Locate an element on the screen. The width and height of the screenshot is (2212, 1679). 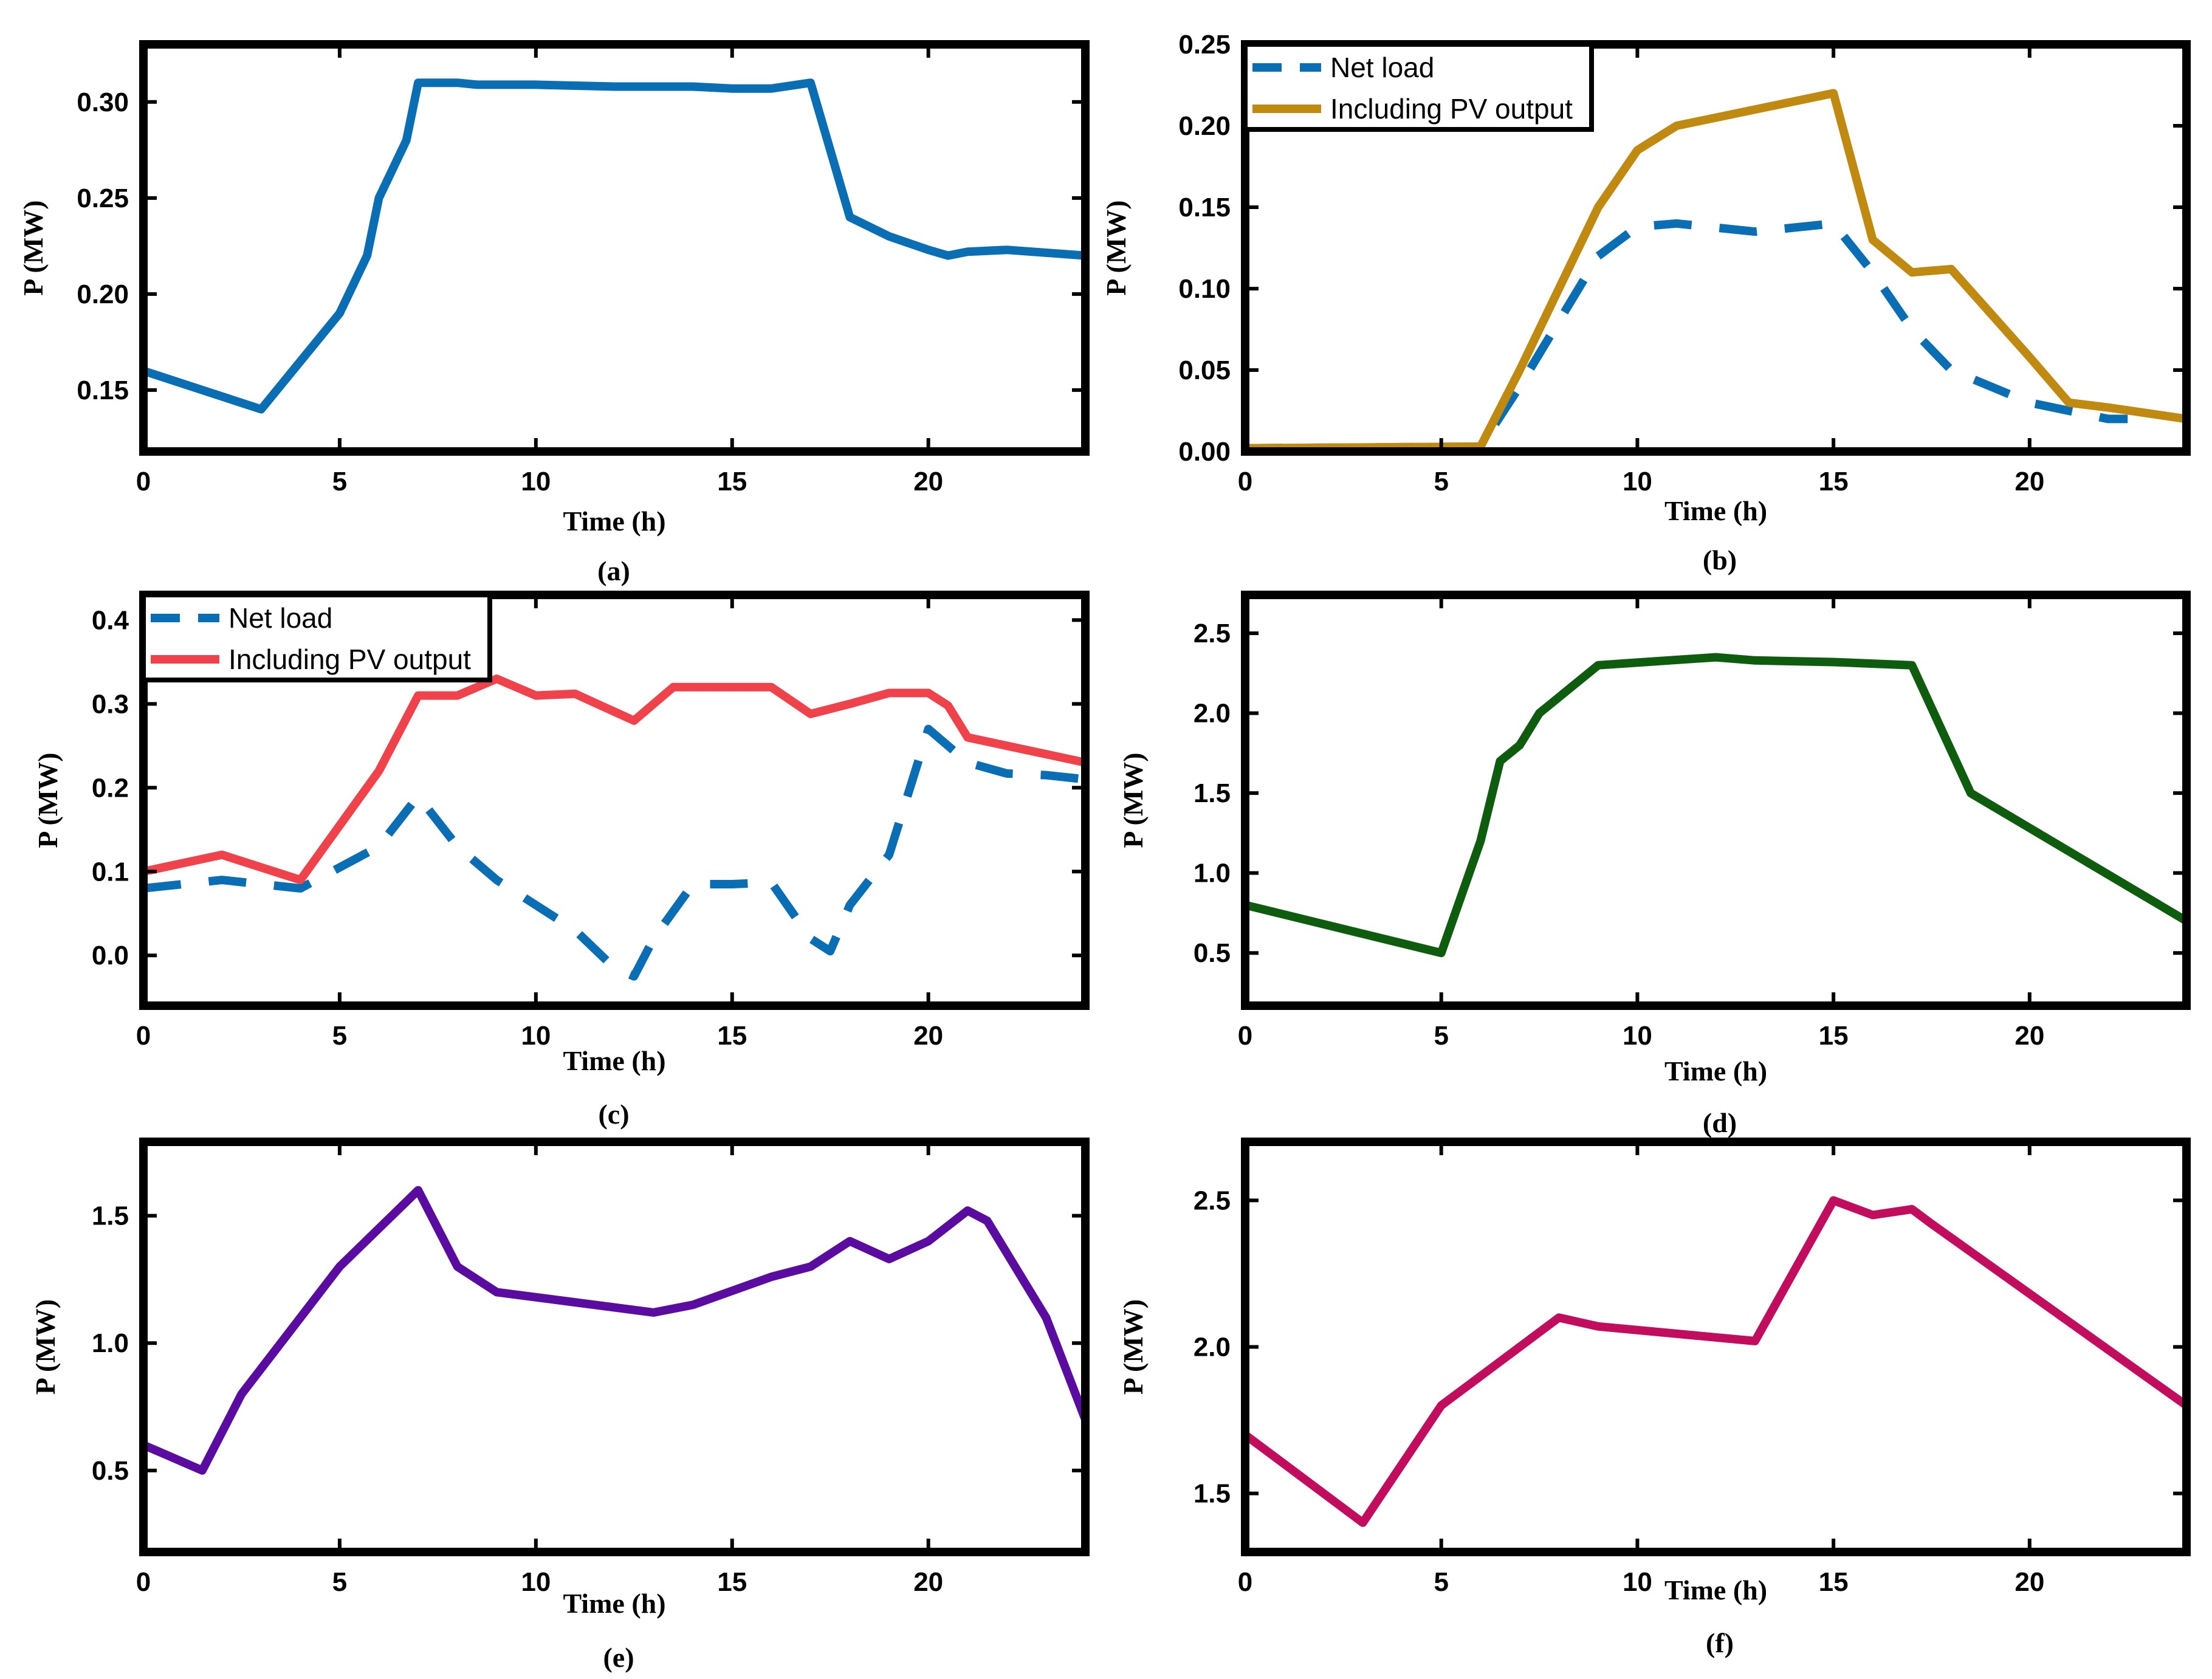
chart-a: 0 5 10 15 20 0.15 0.20 0.25 0.30 Time (h) P (MW) is located at coordinates (554, 289).